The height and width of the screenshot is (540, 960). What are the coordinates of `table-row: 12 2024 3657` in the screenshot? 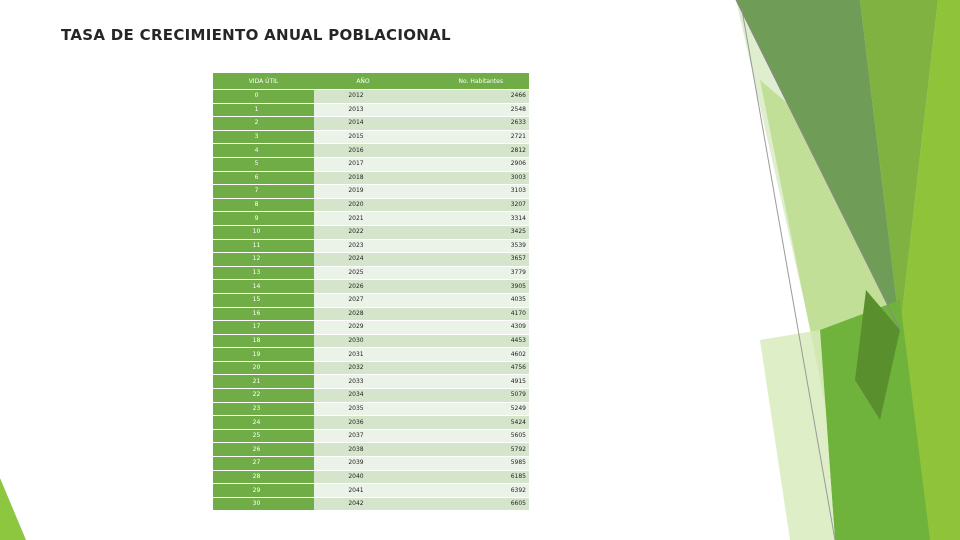 It's located at (371, 259).